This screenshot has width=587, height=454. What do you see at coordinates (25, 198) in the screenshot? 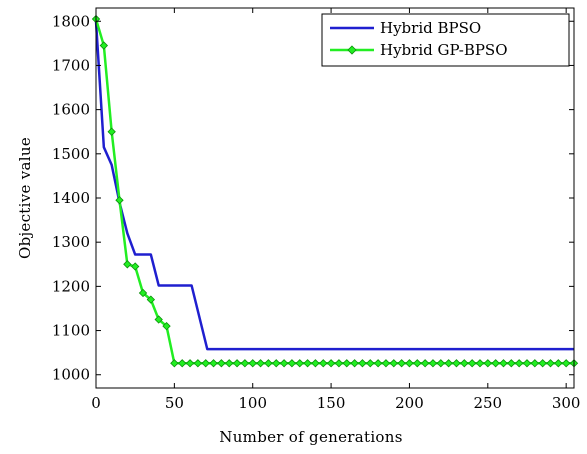
I see `y-axis-title: Objective value` at bounding box center [25, 198].